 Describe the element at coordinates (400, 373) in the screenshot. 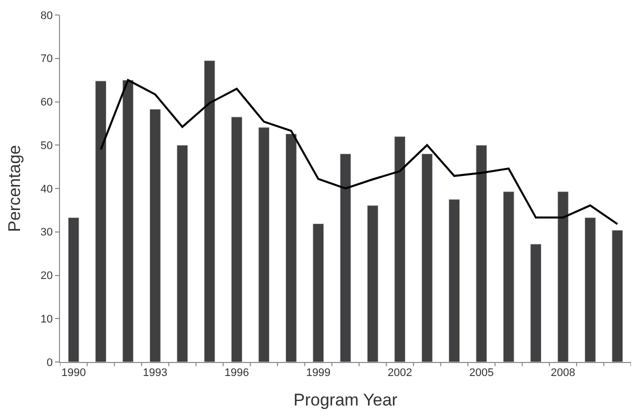

I see `x-tick-label: 2002` at that location.